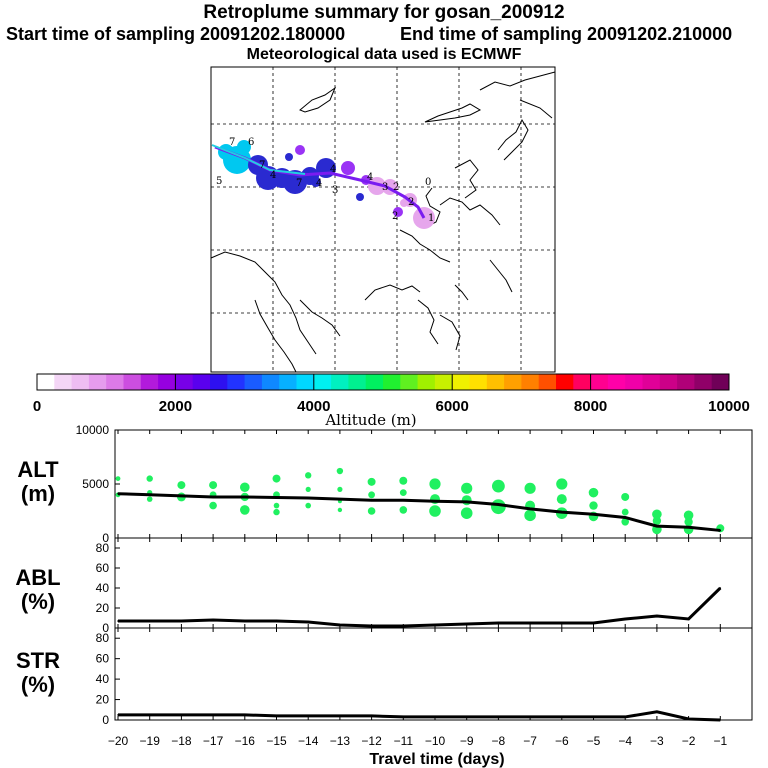  Describe the element at coordinates (245, 741) in the screenshot. I see `x-tick-label: −16` at that location.